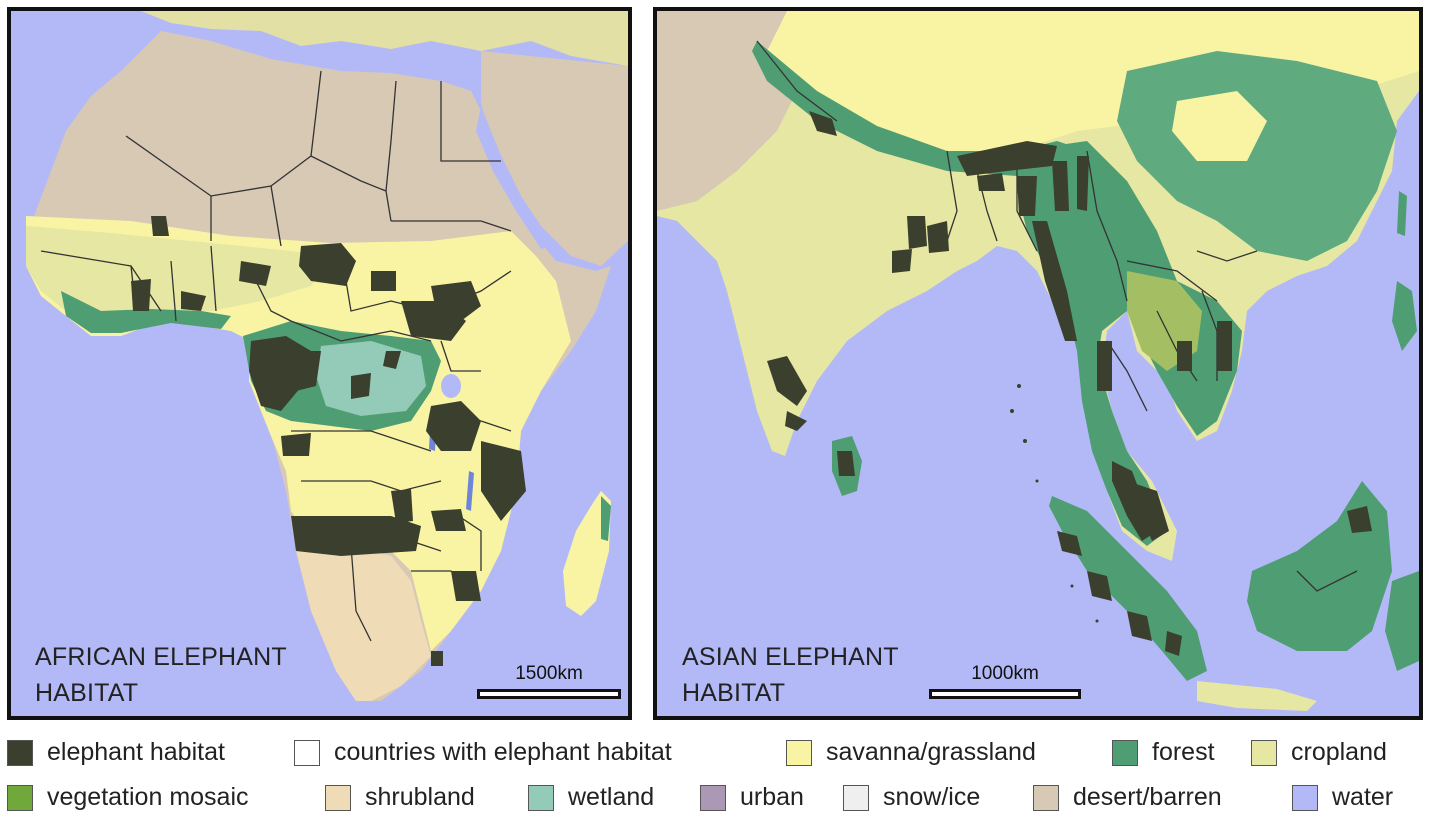  What do you see at coordinates (772, 797) in the screenshot?
I see `legend-label: urban` at bounding box center [772, 797].